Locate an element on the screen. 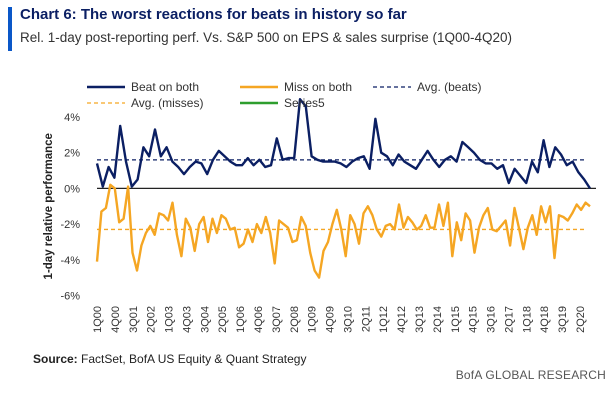 The height and width of the screenshot is (400, 616). x-tick-label: 1Q09 is located at coordinates (313, 319).